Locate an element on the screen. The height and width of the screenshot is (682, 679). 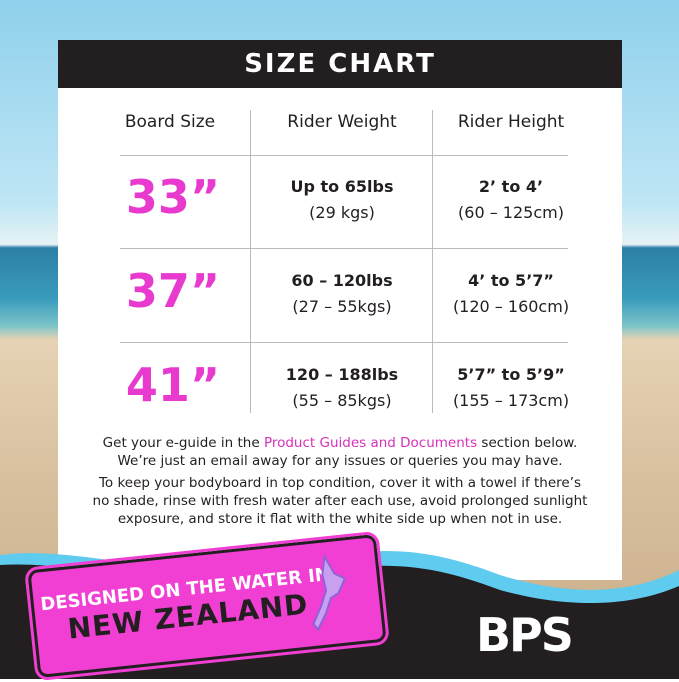
new-zealand-map-icon is located at coordinates (329, 592).